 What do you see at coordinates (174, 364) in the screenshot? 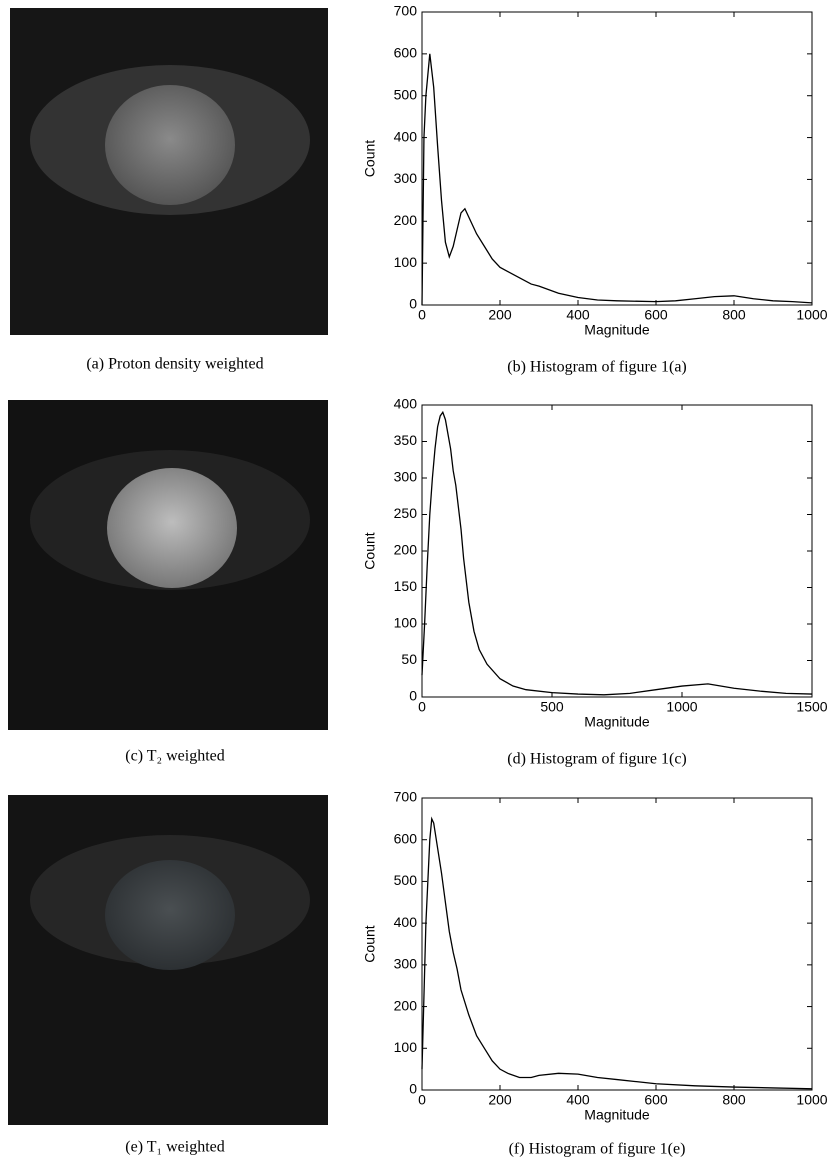
I see `image-caption: (a) Proton density weighted` at bounding box center [174, 364].